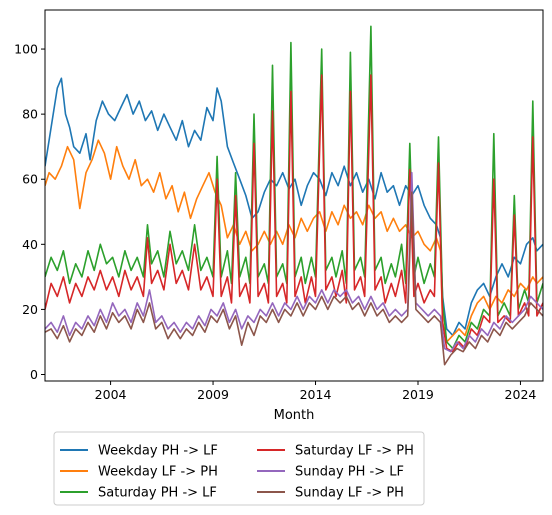  What do you see at coordinates (26, 49) in the screenshot?
I see `y-tick-label: 100` at bounding box center [26, 49].